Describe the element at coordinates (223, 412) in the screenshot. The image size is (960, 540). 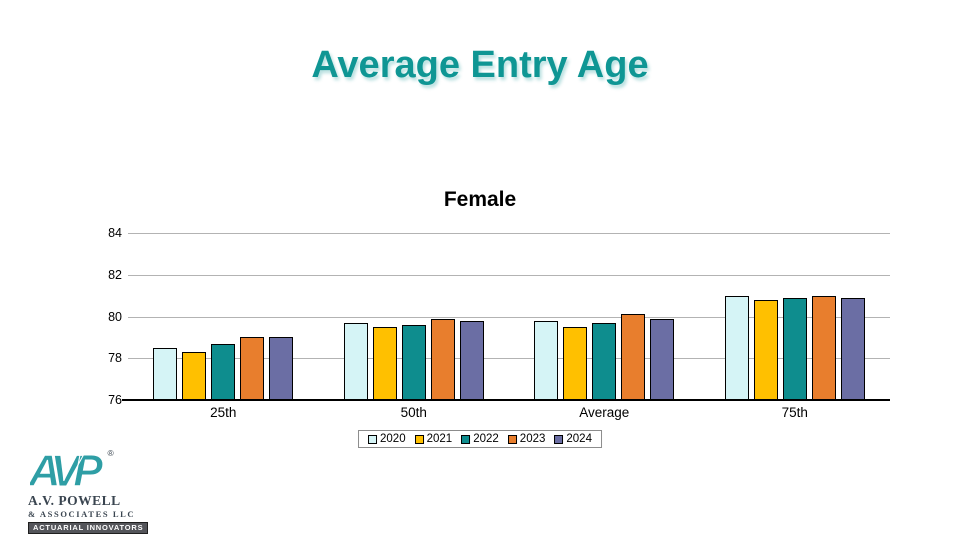
I see `x-axis-category-label: 25th` at that location.